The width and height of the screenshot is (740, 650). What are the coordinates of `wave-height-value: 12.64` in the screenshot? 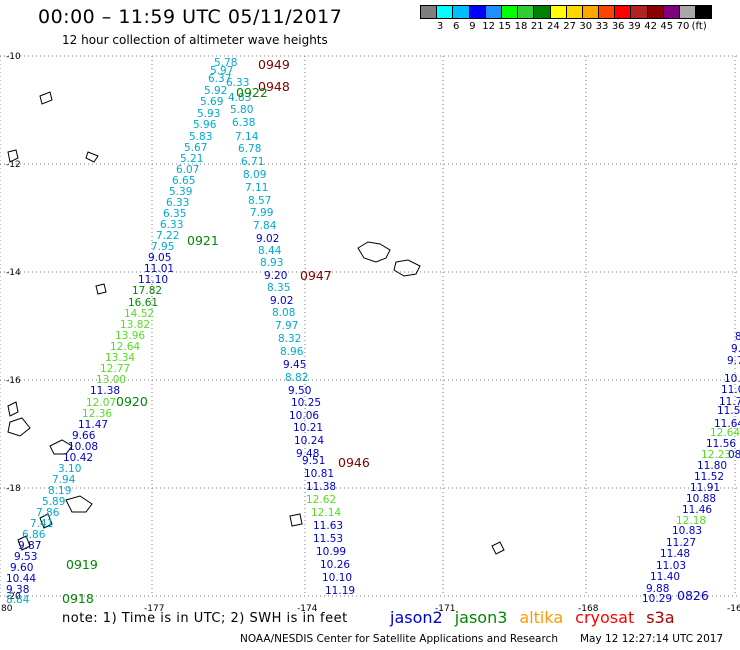 It's located at (125, 347).